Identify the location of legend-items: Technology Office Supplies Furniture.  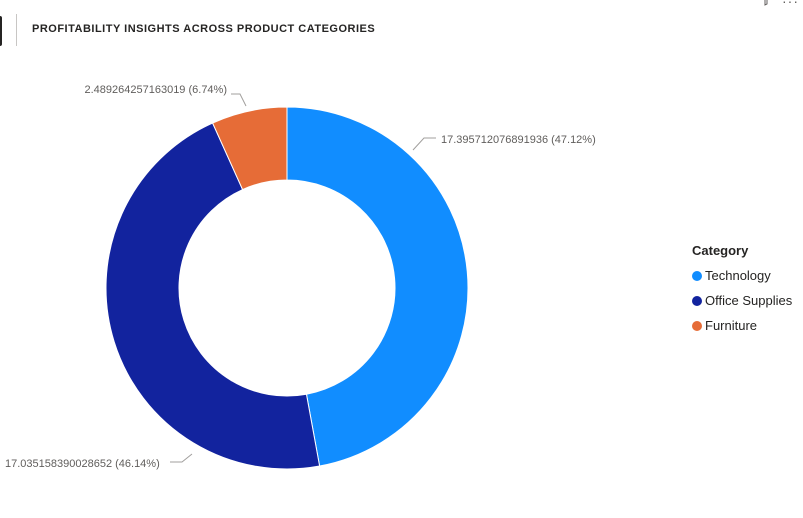
(742, 300).